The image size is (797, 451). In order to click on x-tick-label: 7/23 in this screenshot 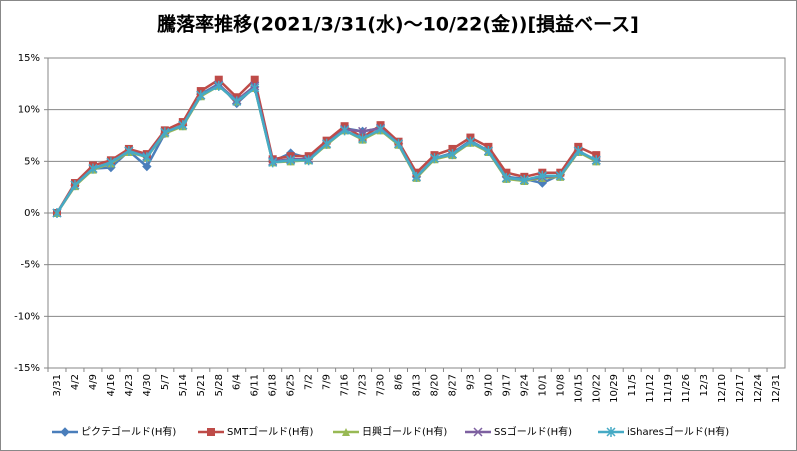, I will do `click(363, 385)`.